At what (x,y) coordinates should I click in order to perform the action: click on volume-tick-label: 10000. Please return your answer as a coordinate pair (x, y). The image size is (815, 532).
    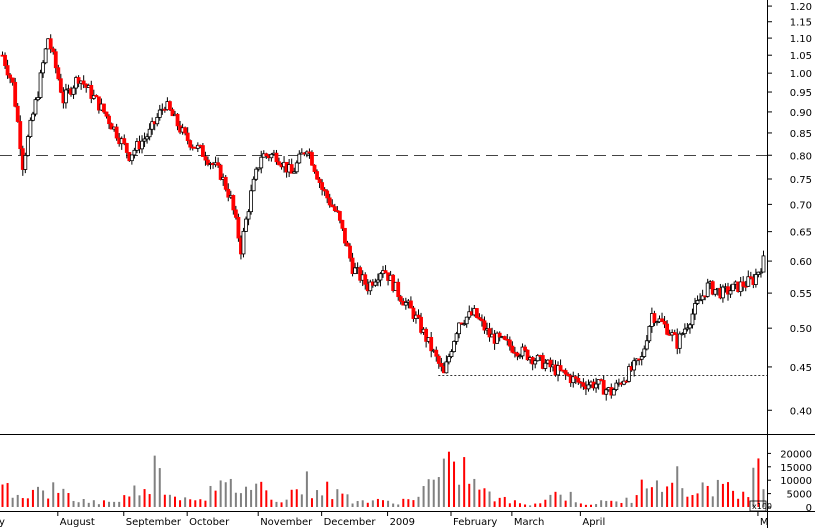
    Looking at the image, I should click on (796, 481).